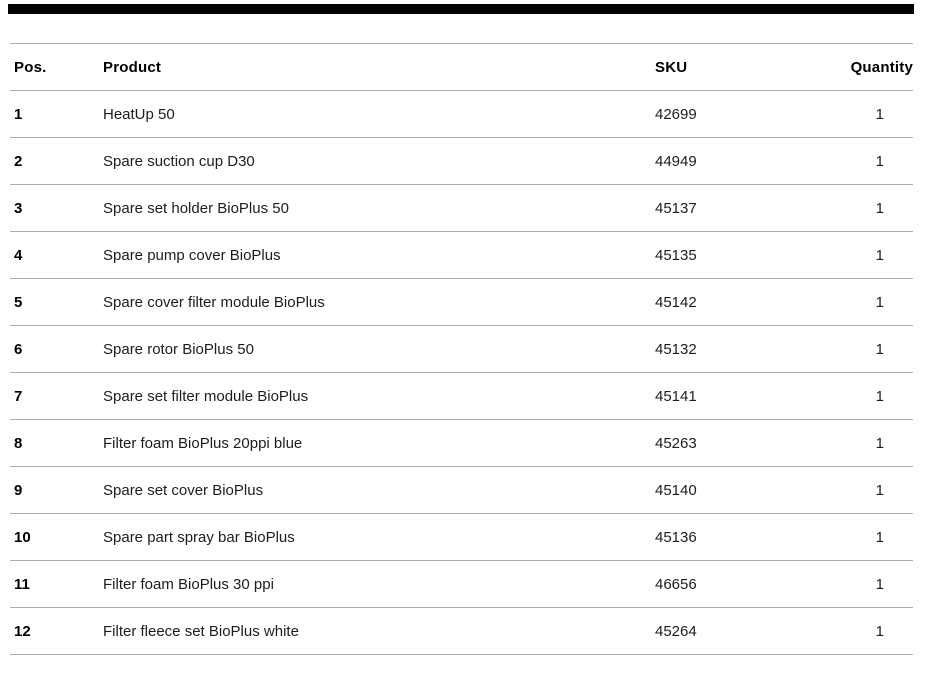  Describe the element at coordinates (461, 255) in the screenshot. I see `table-row: 4 Spare pump cover BioPlus 45135 1` at that location.